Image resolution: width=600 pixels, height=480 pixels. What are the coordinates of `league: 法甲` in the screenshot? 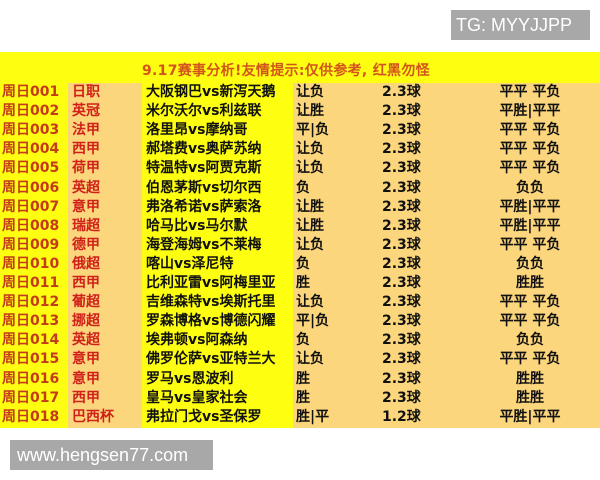 It's located at (86, 130).